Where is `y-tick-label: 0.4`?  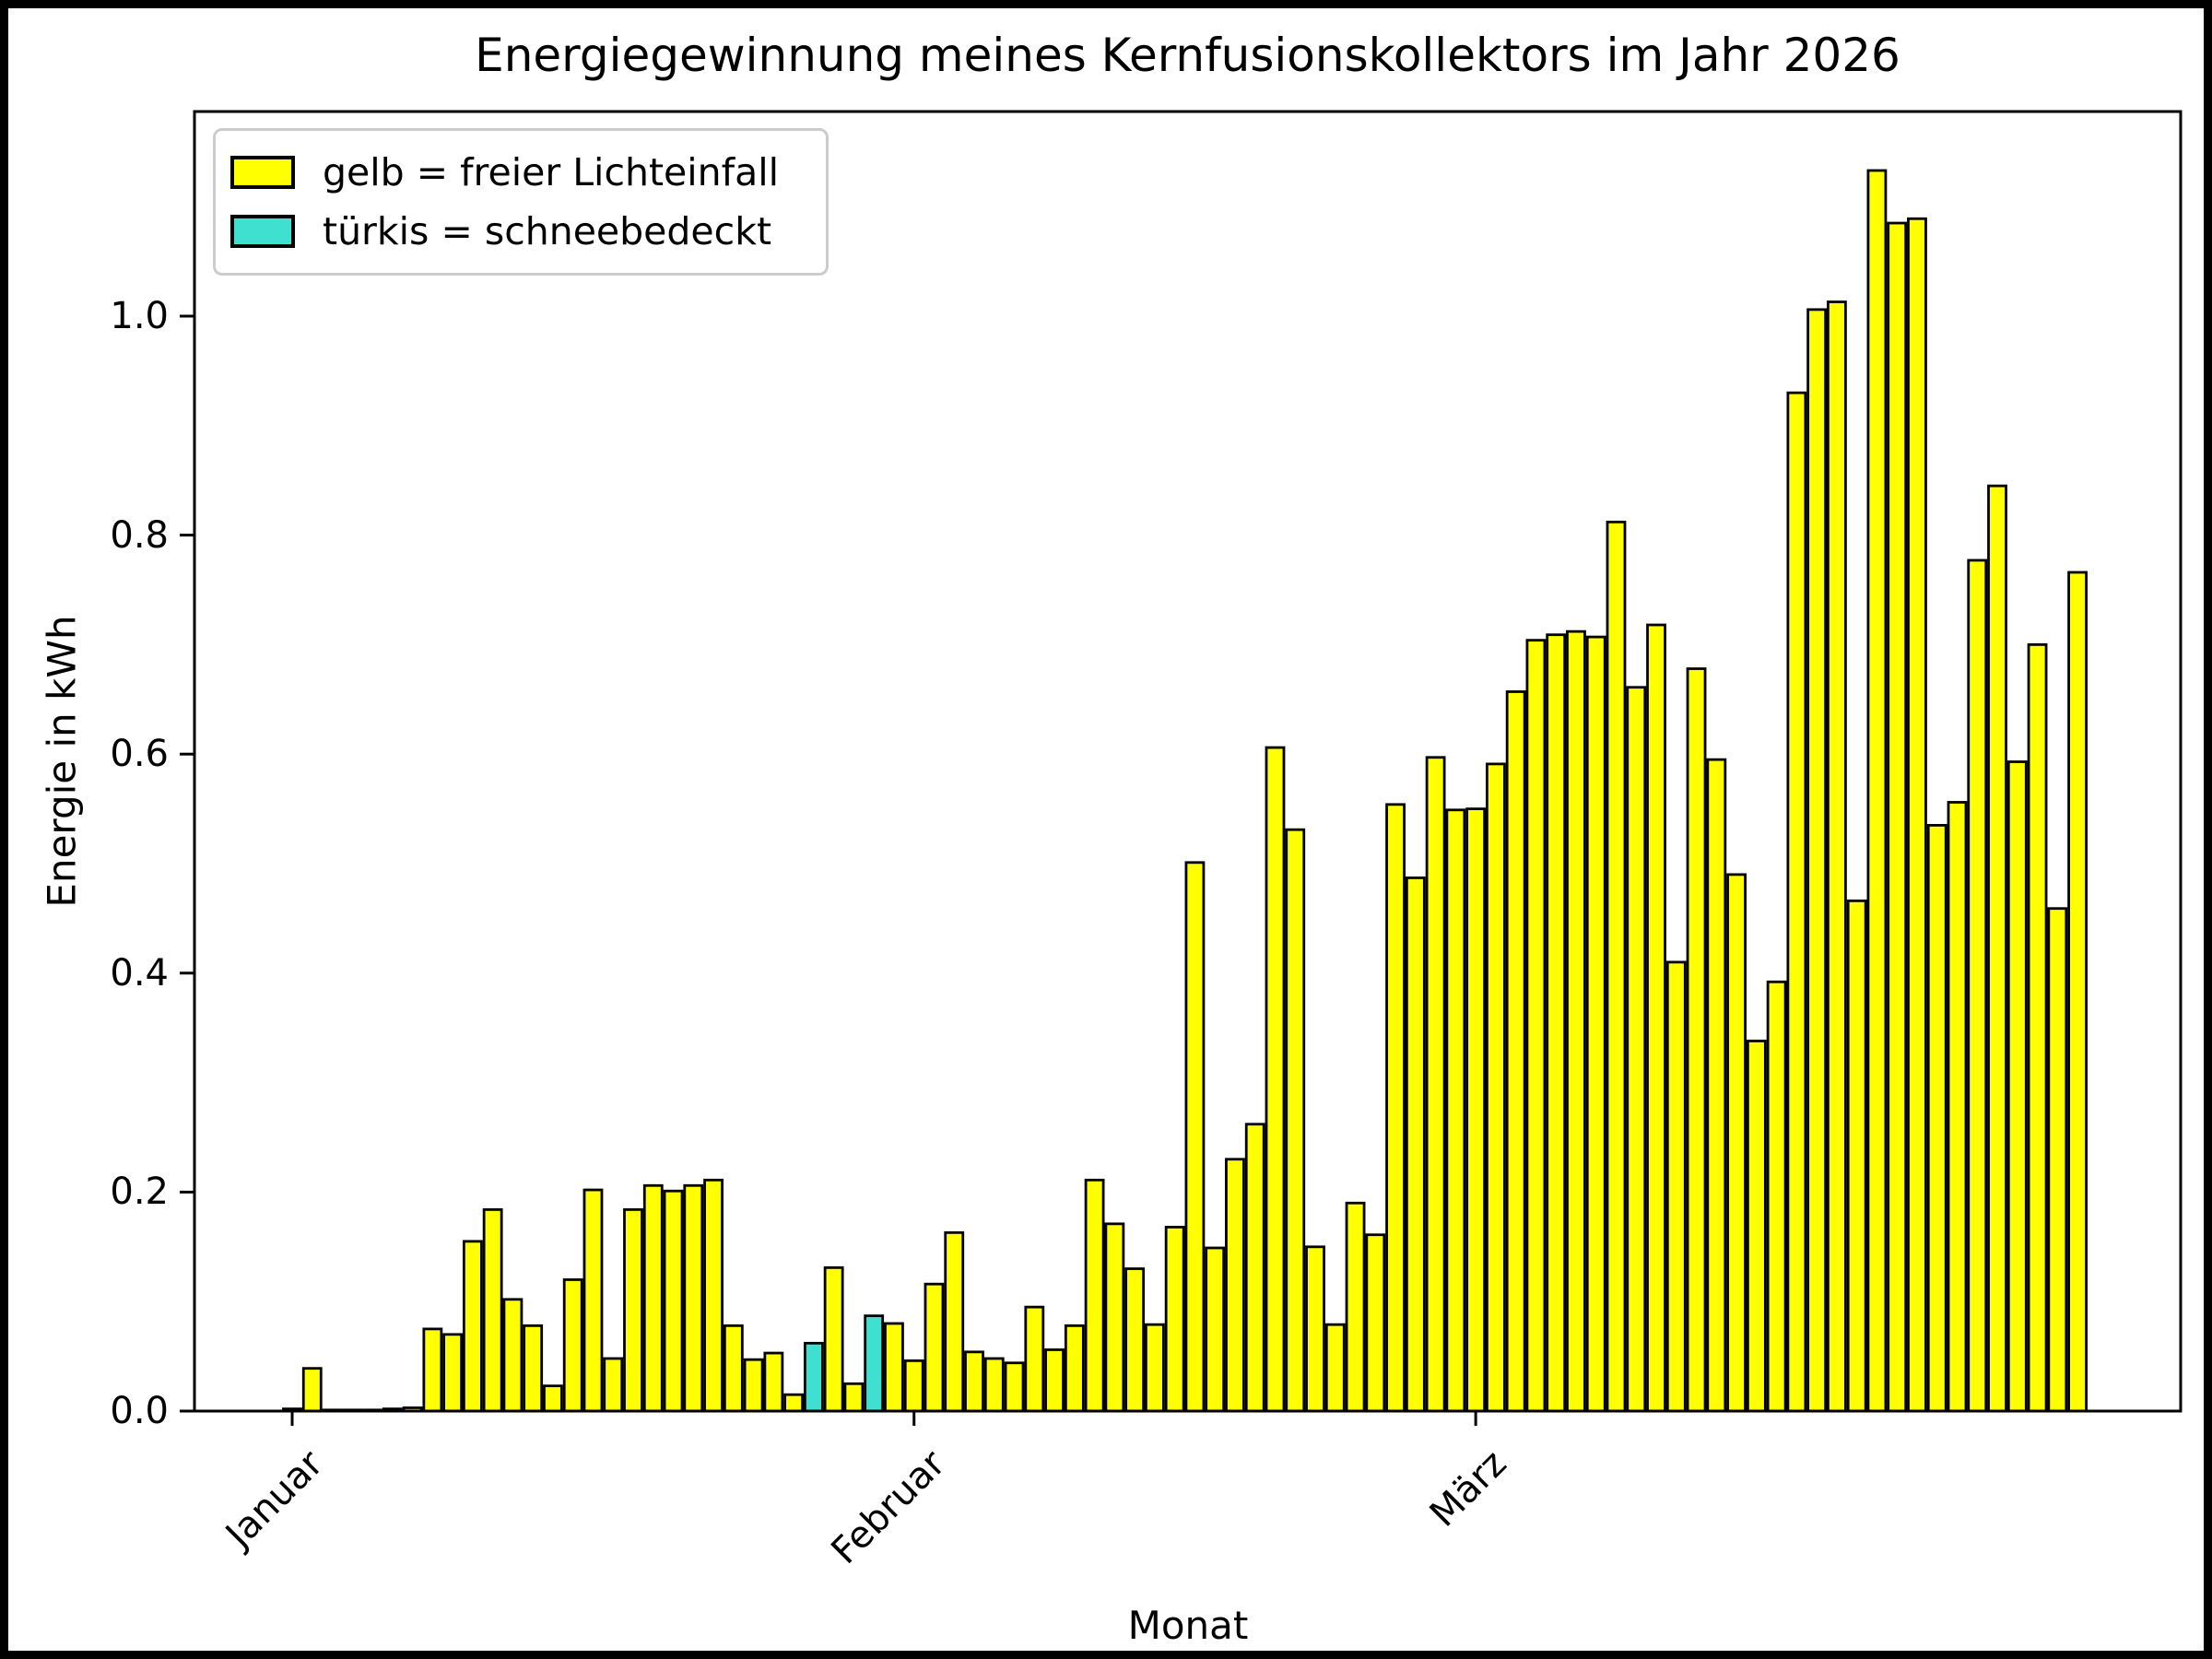 y-tick-label: 0.4 is located at coordinates (139, 972).